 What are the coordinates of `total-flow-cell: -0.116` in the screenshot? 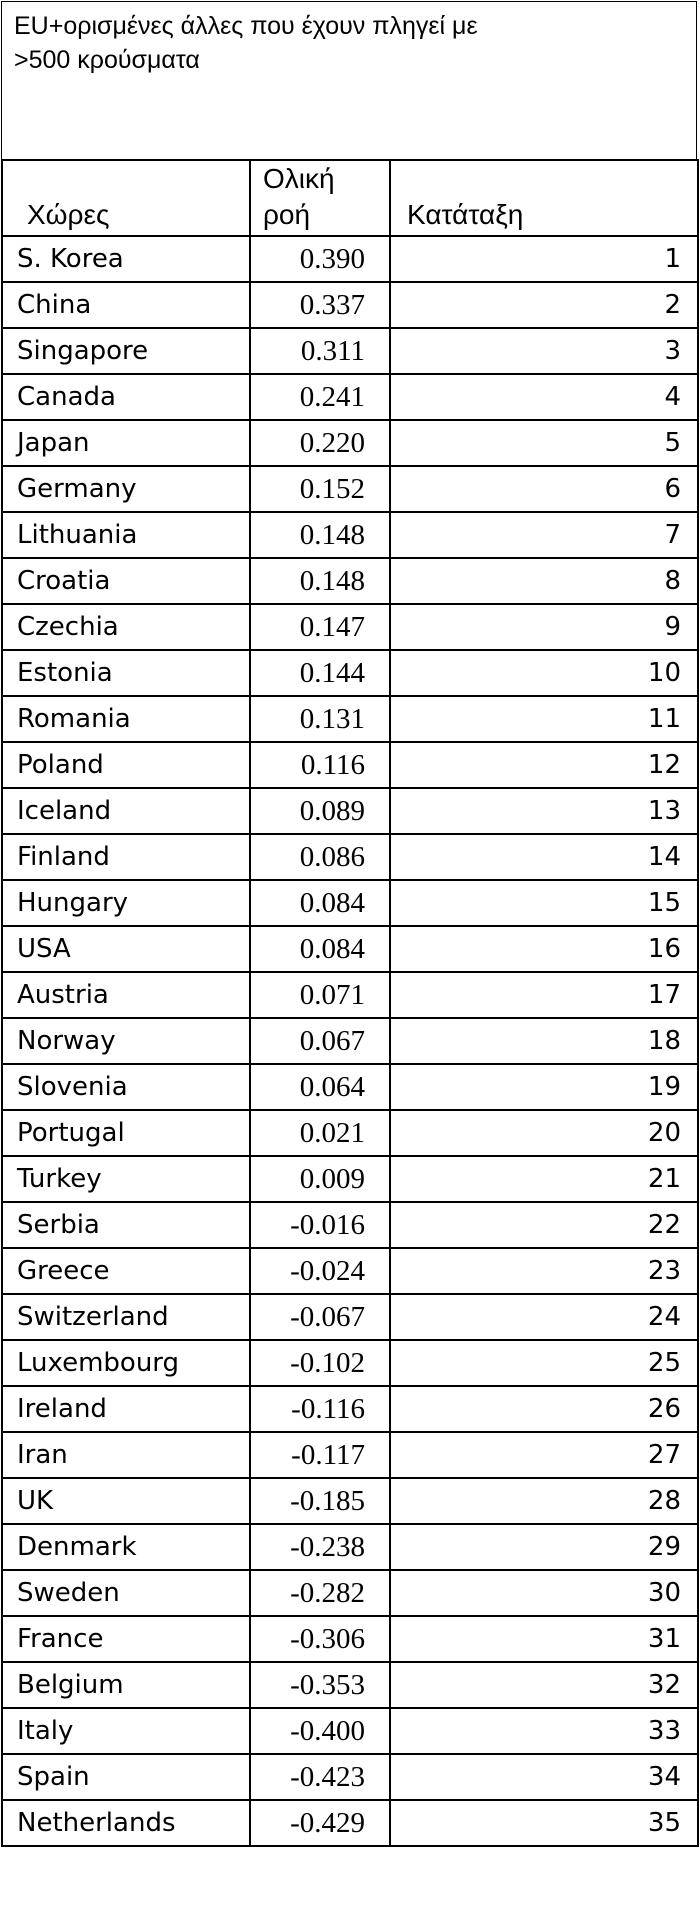 It's located at (320, 1409).